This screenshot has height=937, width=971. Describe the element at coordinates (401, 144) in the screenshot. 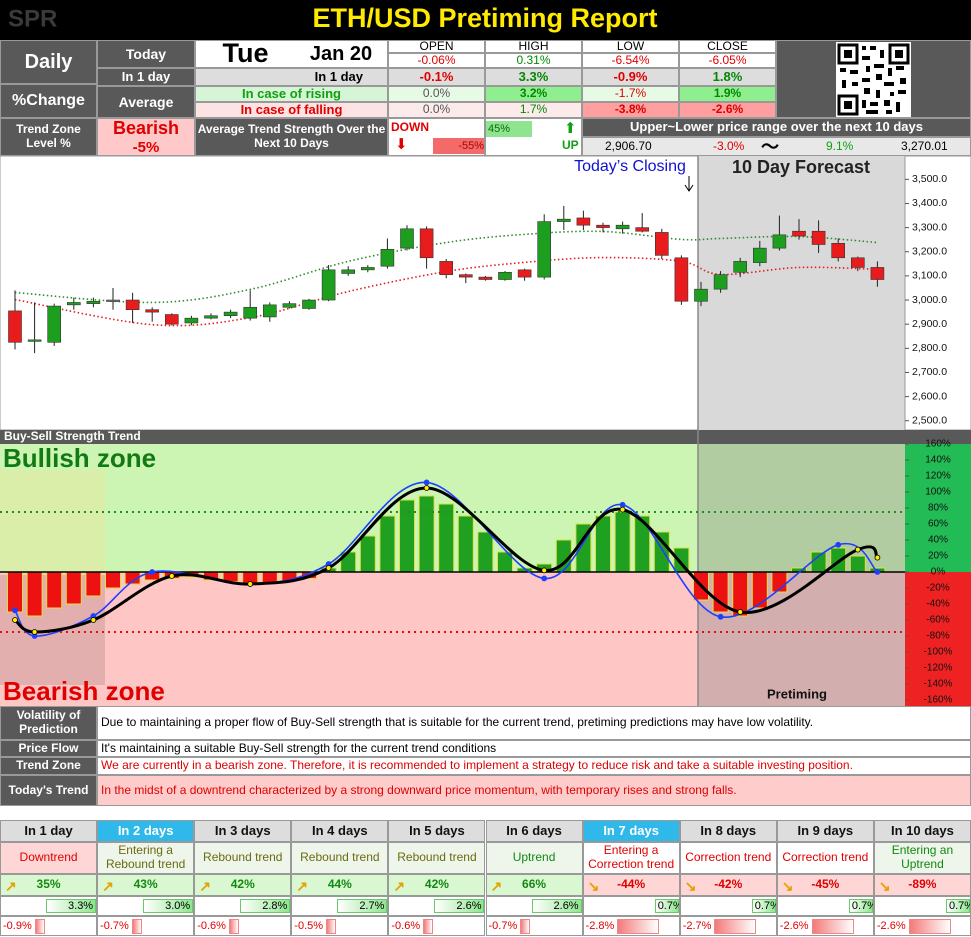

I see `down-arrow: ⬇` at that location.